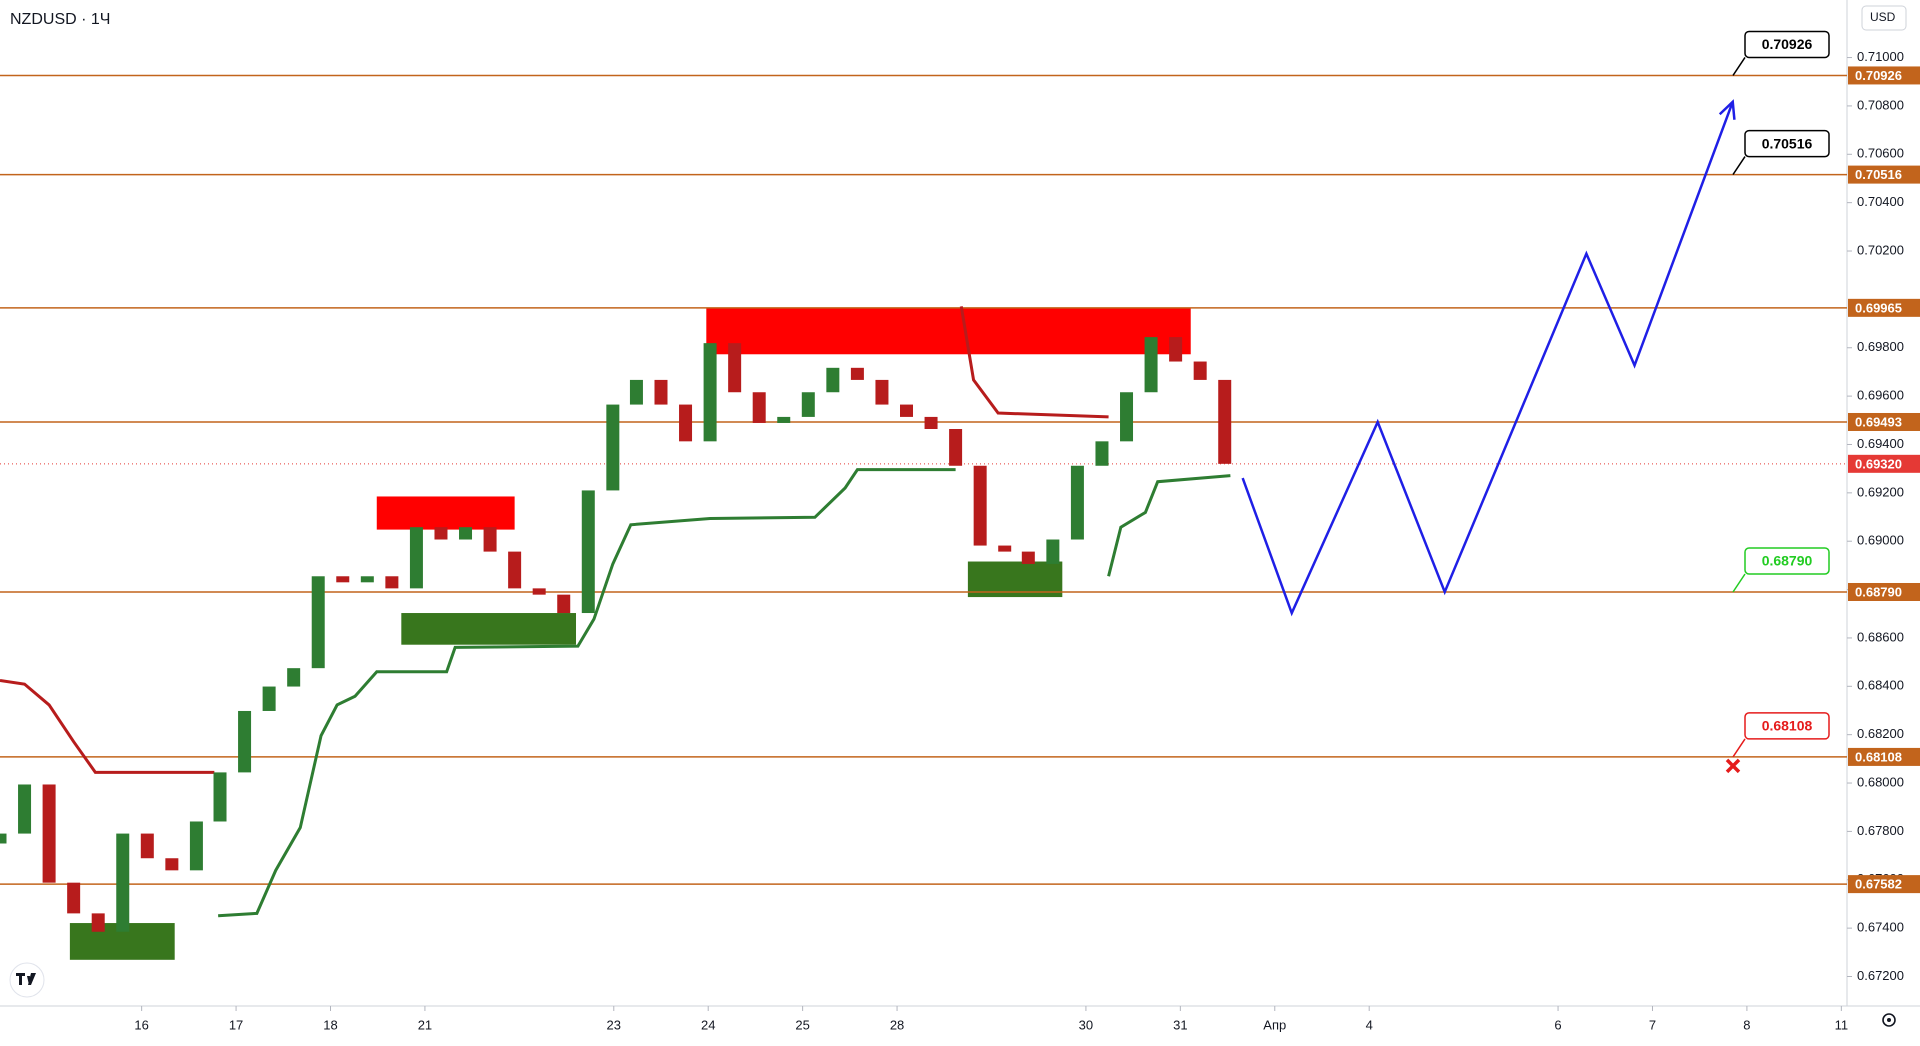 This screenshot has width=1920, height=1046. What do you see at coordinates (1880, 733) in the screenshot?
I see `y-tick-label: 0.68200` at bounding box center [1880, 733].